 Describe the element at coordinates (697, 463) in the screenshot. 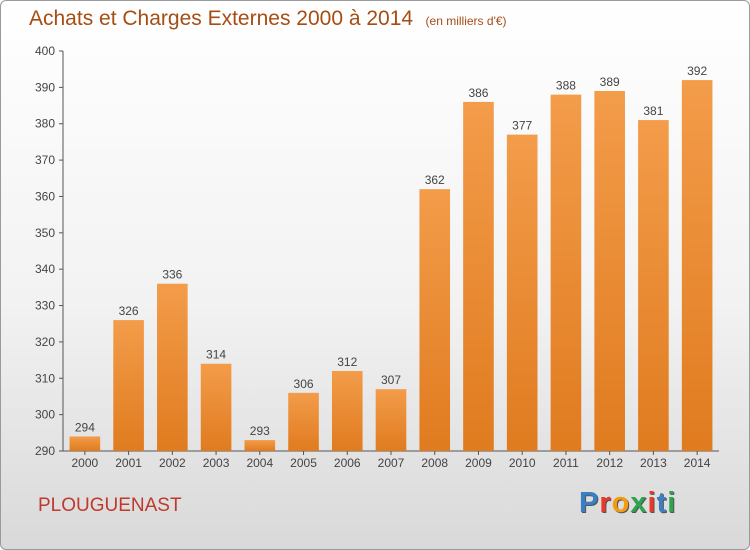

I see `x-tick-label: 2014` at that location.